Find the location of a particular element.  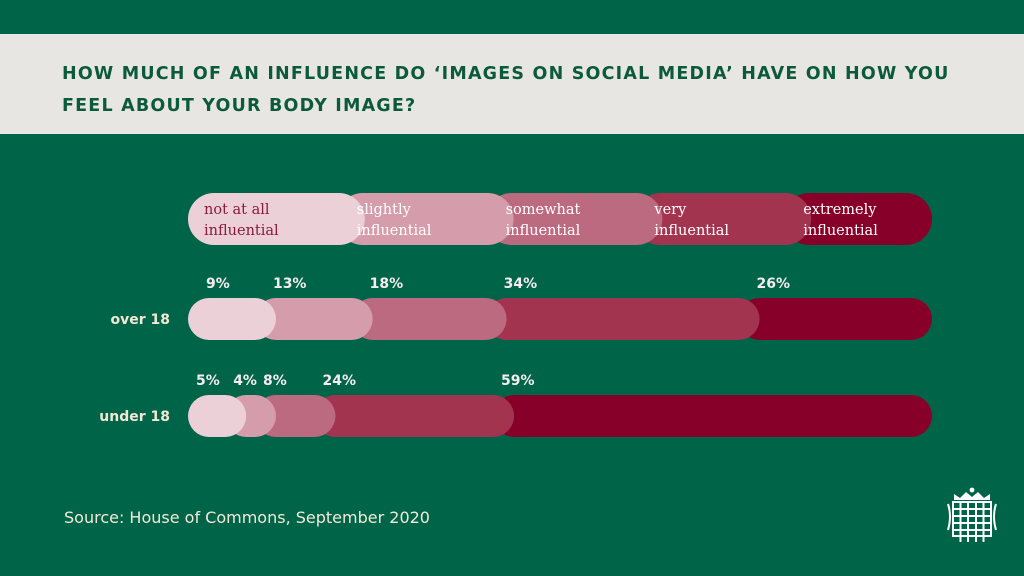

legend-label-1-1: influential is located at coordinates (394, 231).